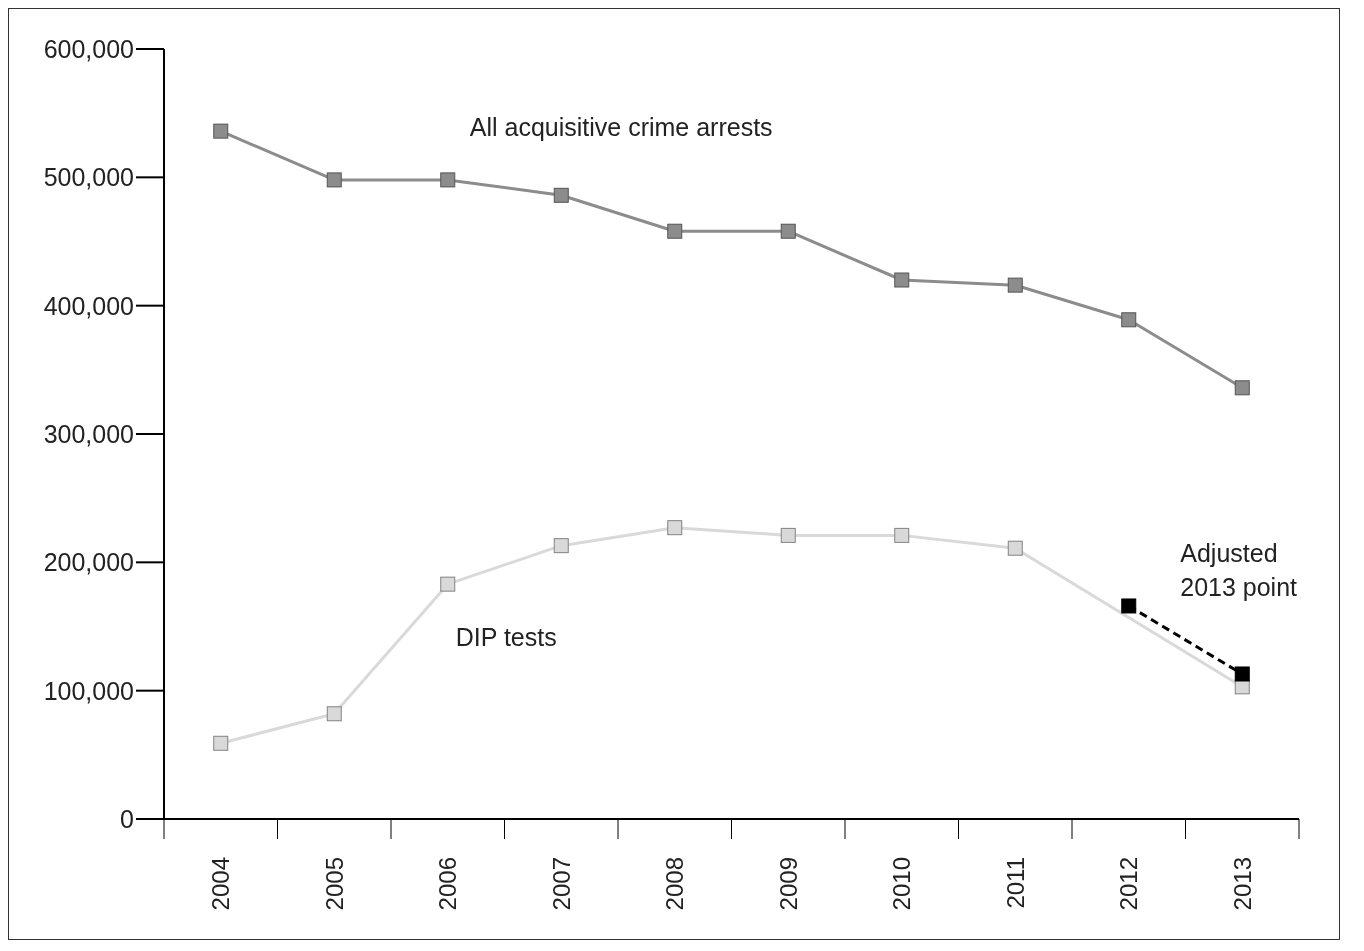 Image resolution: width=1364 pixels, height=951 pixels. What do you see at coordinates (221, 884) in the screenshot?
I see `x-tick-label: 2004` at bounding box center [221, 884].